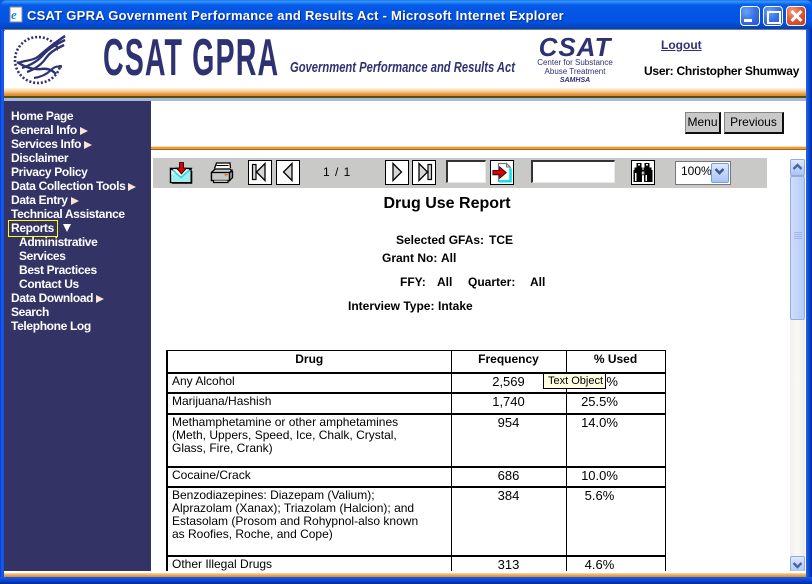 This screenshot has height=584, width=812. Describe the element at coordinates (14, 14) in the screenshot. I see `svg-text: e` at that location.